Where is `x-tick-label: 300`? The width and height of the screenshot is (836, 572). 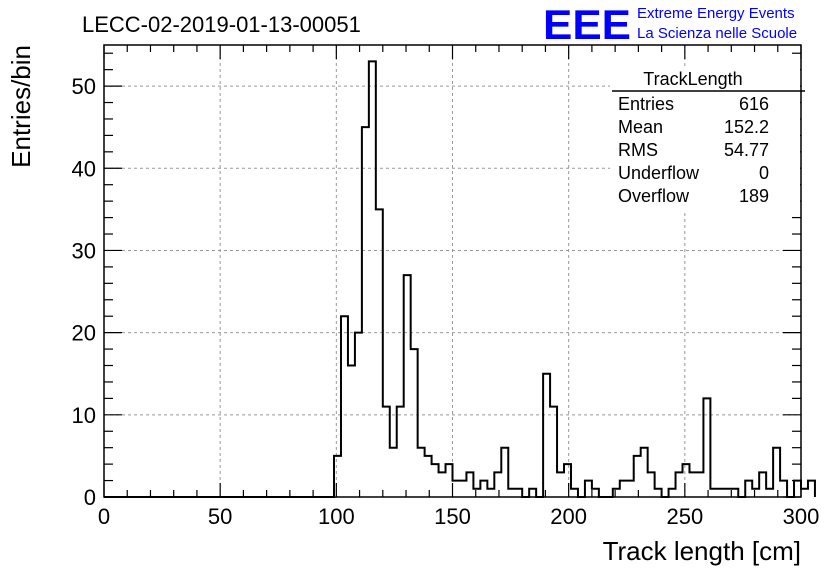
x-tick-label: 300 is located at coordinates (801, 516).